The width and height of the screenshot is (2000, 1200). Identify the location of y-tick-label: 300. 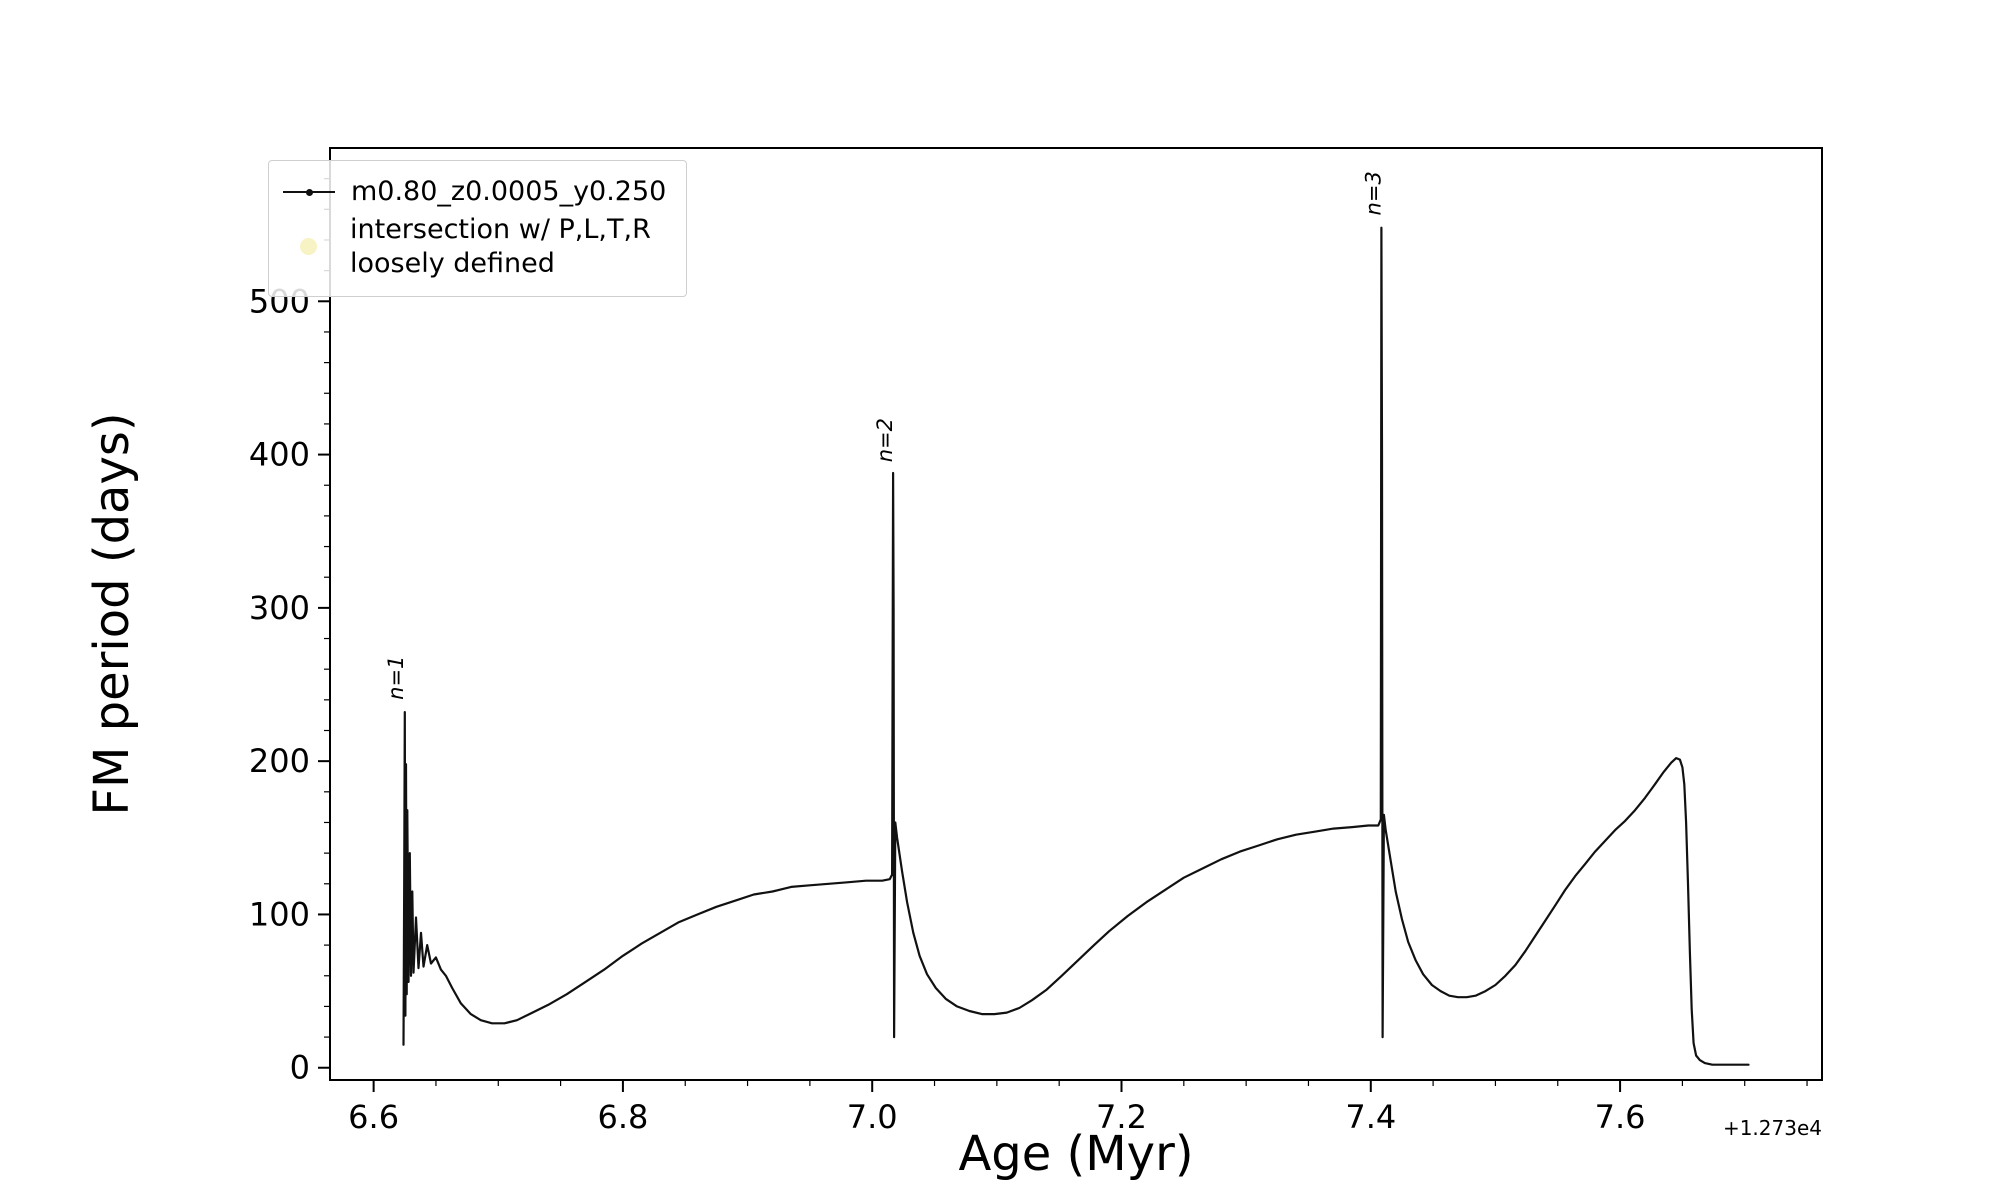
(279, 608).